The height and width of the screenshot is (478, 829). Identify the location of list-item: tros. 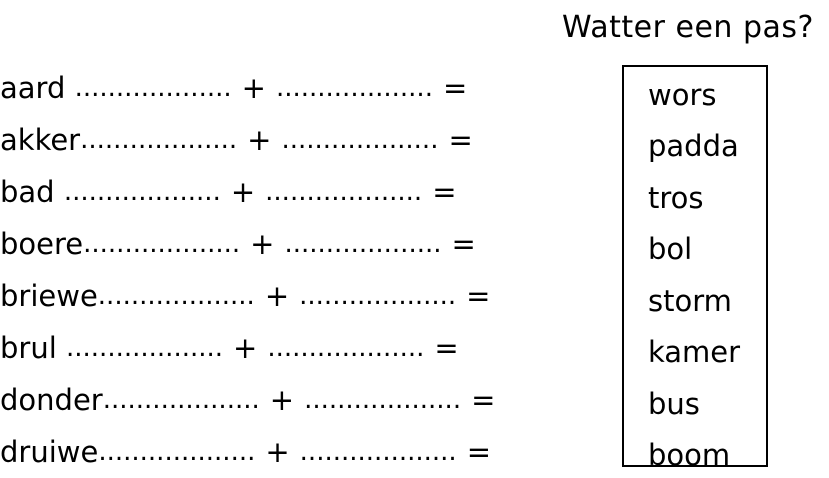
(676, 197).